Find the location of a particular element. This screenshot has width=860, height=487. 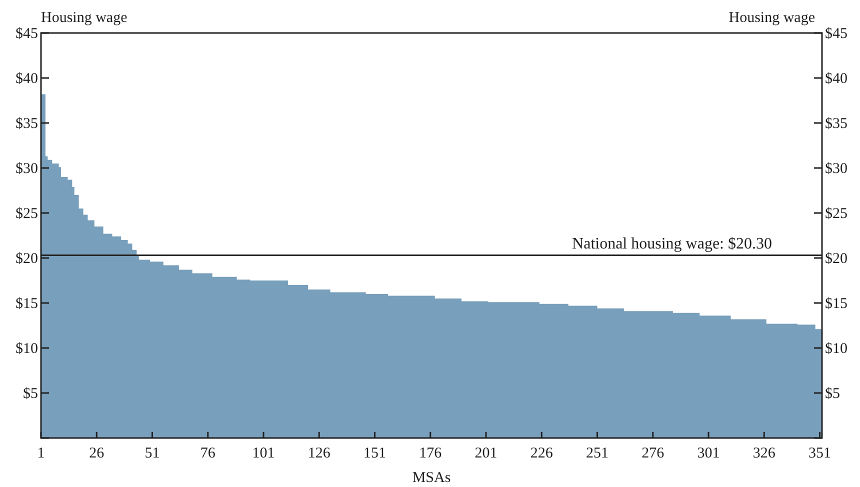

y2-axis-title: Housing wage is located at coordinates (772, 18).